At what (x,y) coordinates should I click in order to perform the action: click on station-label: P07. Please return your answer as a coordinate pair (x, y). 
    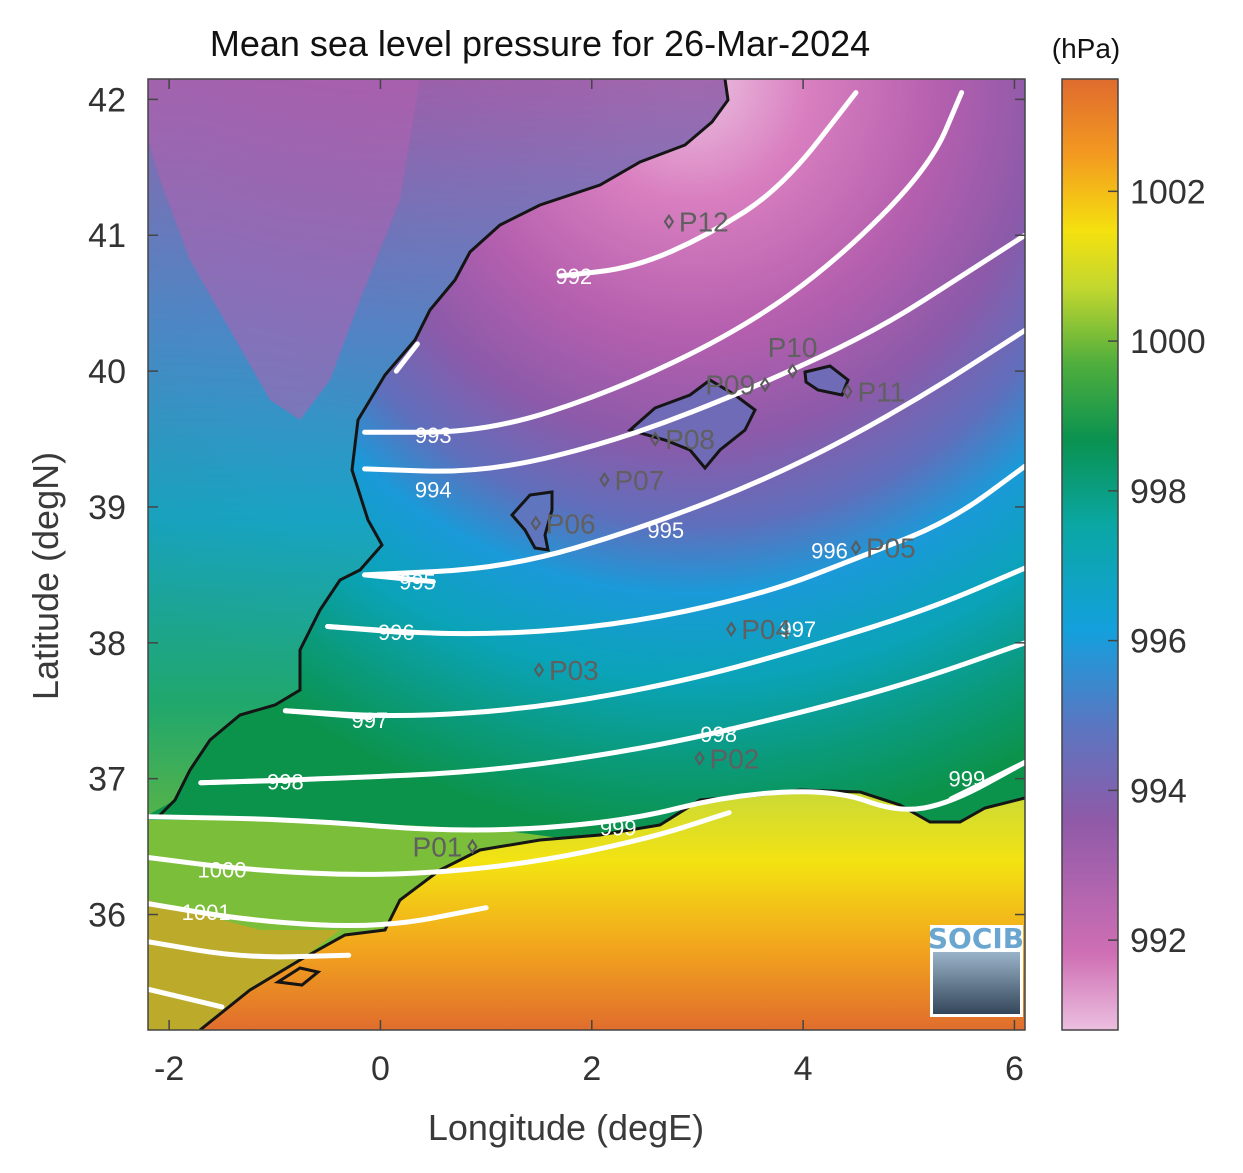
    Looking at the image, I should click on (639, 480).